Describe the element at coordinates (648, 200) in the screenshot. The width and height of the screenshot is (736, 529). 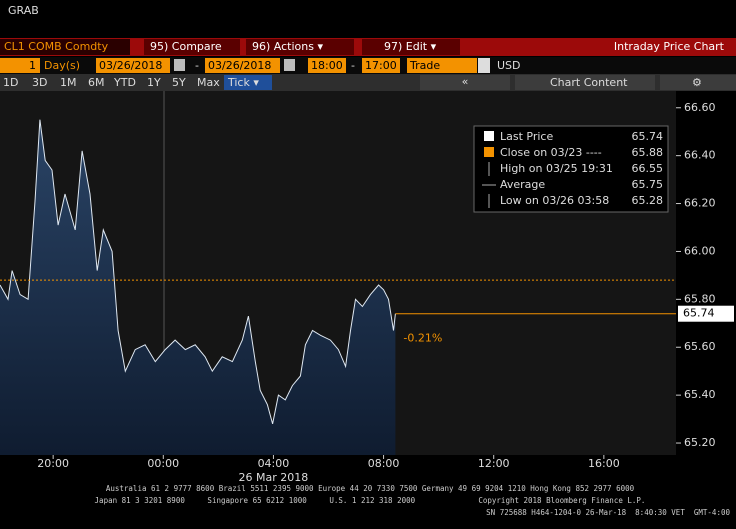
I see `legend-value: 65.28` at that location.